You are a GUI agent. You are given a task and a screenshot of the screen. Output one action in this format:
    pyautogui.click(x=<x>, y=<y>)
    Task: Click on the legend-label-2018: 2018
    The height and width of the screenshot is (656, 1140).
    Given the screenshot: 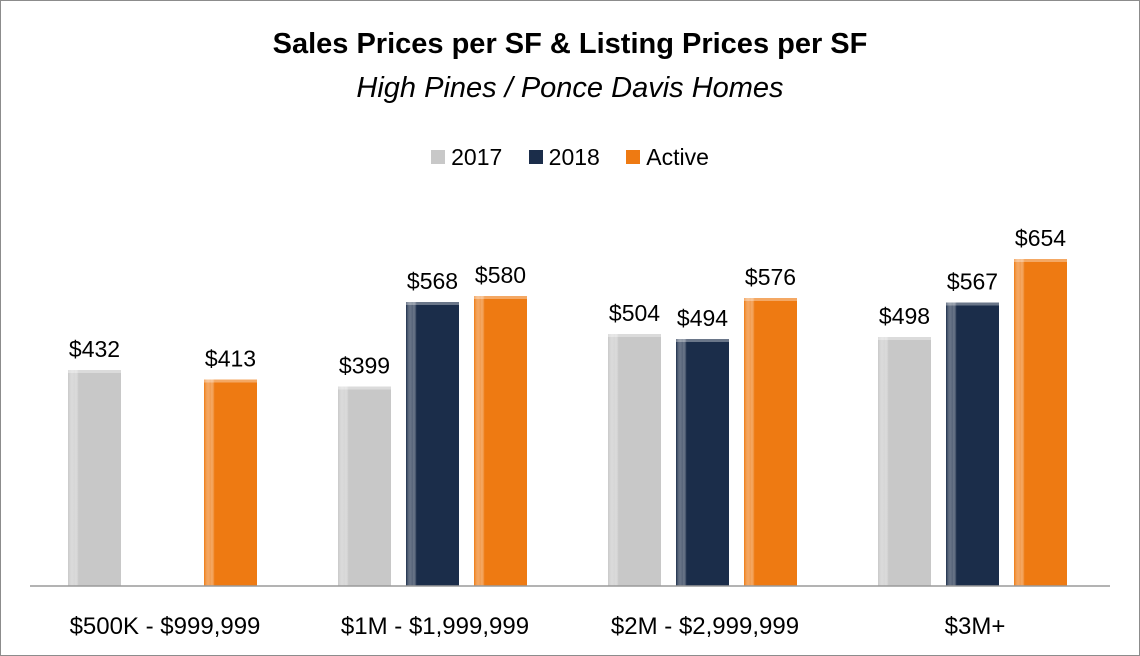 What is the action you would take?
    pyautogui.click(x=574, y=156)
    